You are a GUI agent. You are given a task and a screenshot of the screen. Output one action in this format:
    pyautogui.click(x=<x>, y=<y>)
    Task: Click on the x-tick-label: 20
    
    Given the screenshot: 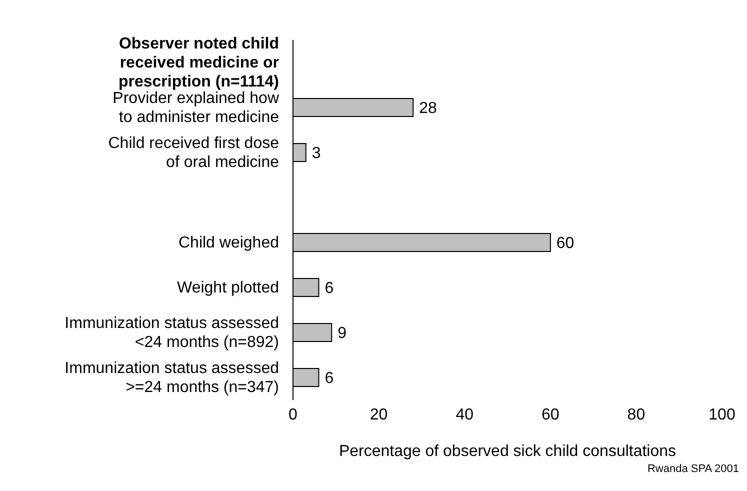 What is the action you would take?
    pyautogui.click(x=379, y=415)
    